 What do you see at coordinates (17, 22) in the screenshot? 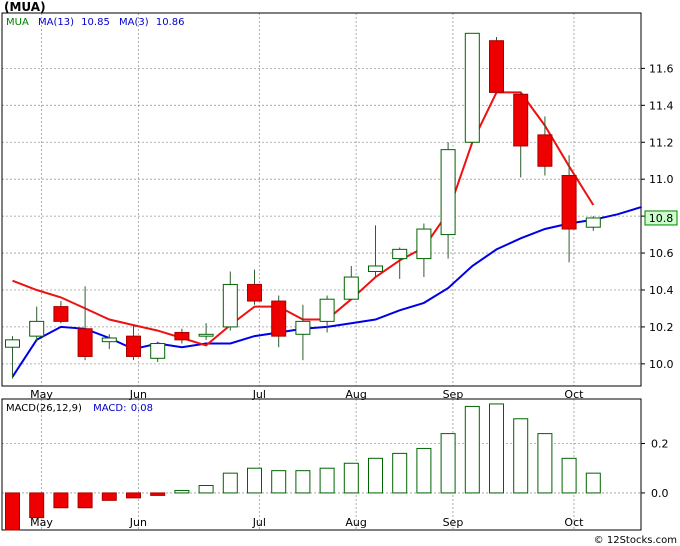
I see `legend-symbol: MUA` at bounding box center [17, 22].